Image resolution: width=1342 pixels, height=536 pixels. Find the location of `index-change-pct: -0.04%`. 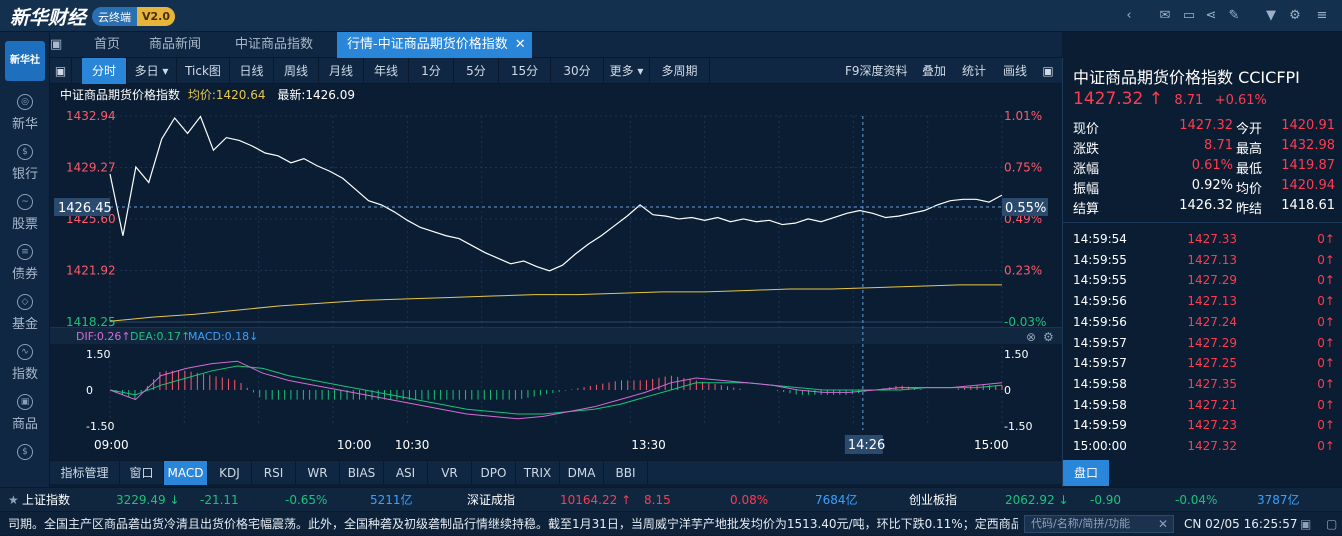

index-change-pct: -0.04% is located at coordinates (1196, 500).